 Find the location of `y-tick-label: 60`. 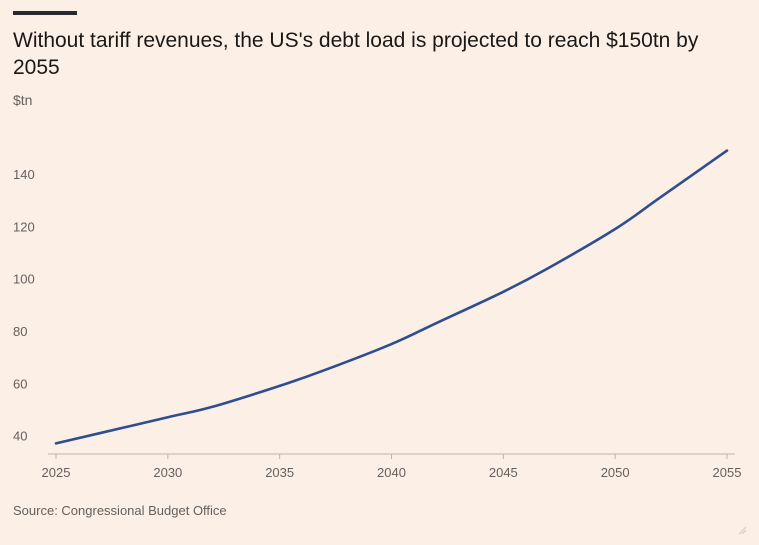

y-tick-label: 60 is located at coordinates (20, 383).